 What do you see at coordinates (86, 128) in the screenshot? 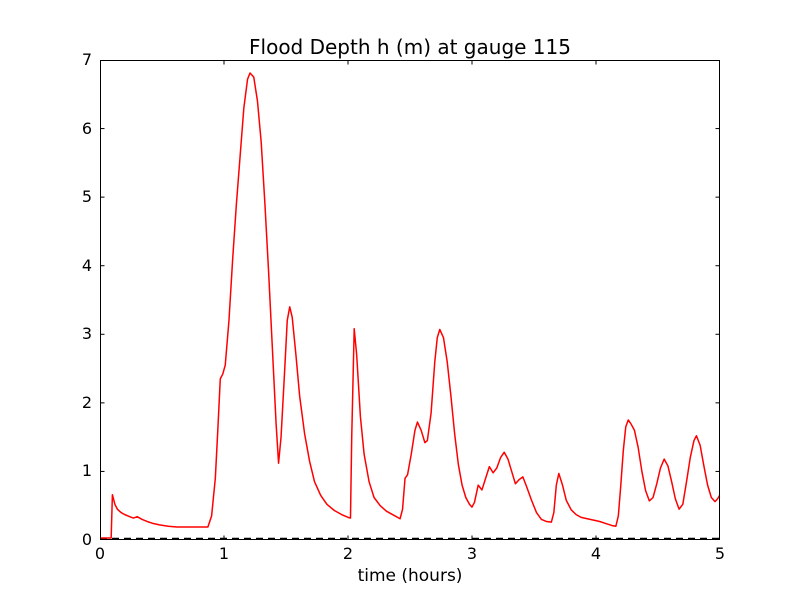
I see `y-tick-label: 6` at bounding box center [86, 128].